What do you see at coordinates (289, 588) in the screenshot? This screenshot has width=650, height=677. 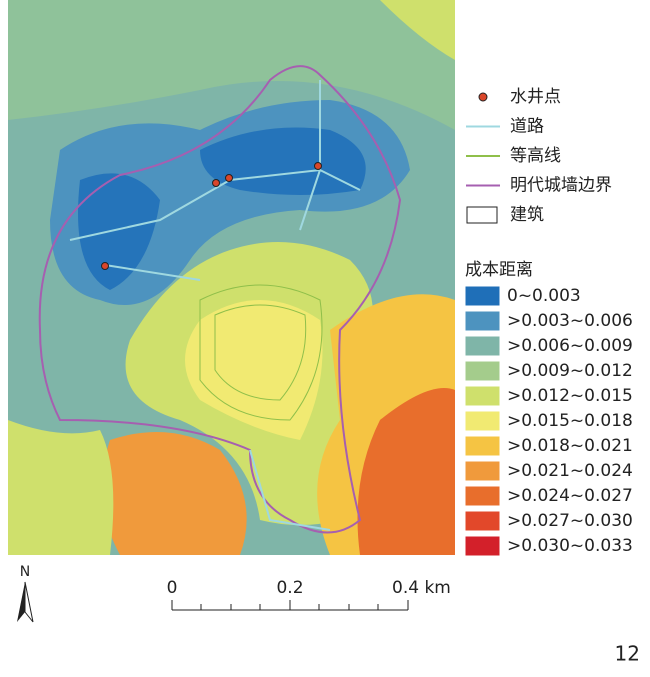 I see `scale-label: 0.2` at bounding box center [289, 588].